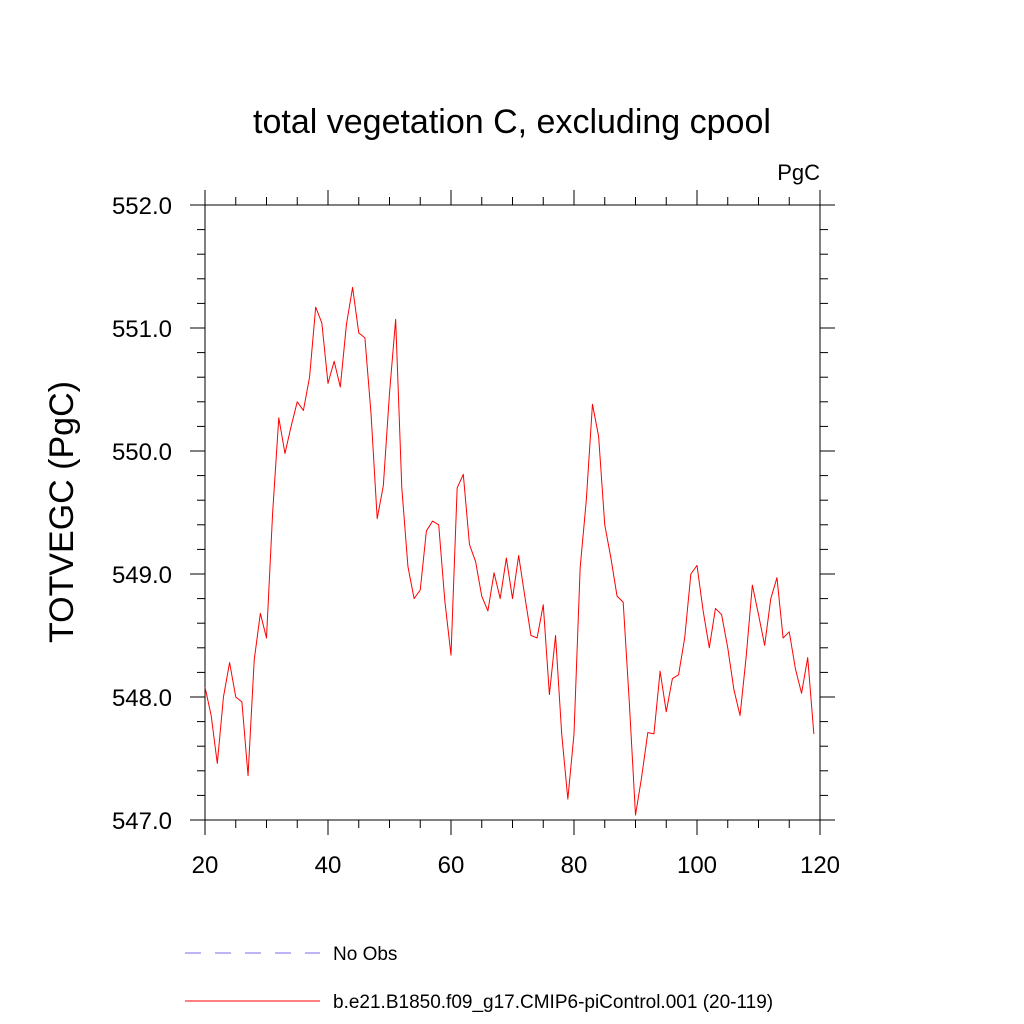 This screenshot has width=1024, height=1024. I want to click on y-tick-label: 550.0, so click(142, 452).